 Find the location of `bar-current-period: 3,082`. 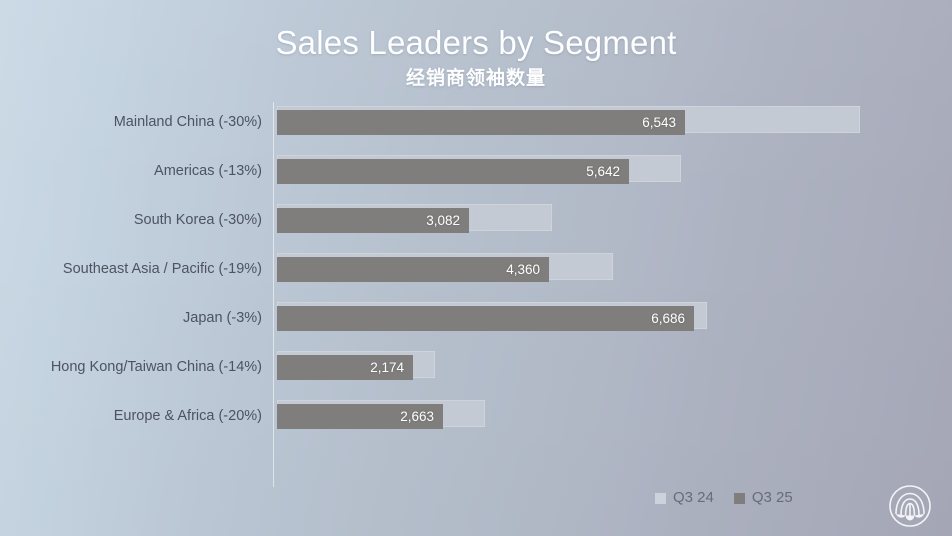

bar-current-period: 3,082 is located at coordinates (373, 220).